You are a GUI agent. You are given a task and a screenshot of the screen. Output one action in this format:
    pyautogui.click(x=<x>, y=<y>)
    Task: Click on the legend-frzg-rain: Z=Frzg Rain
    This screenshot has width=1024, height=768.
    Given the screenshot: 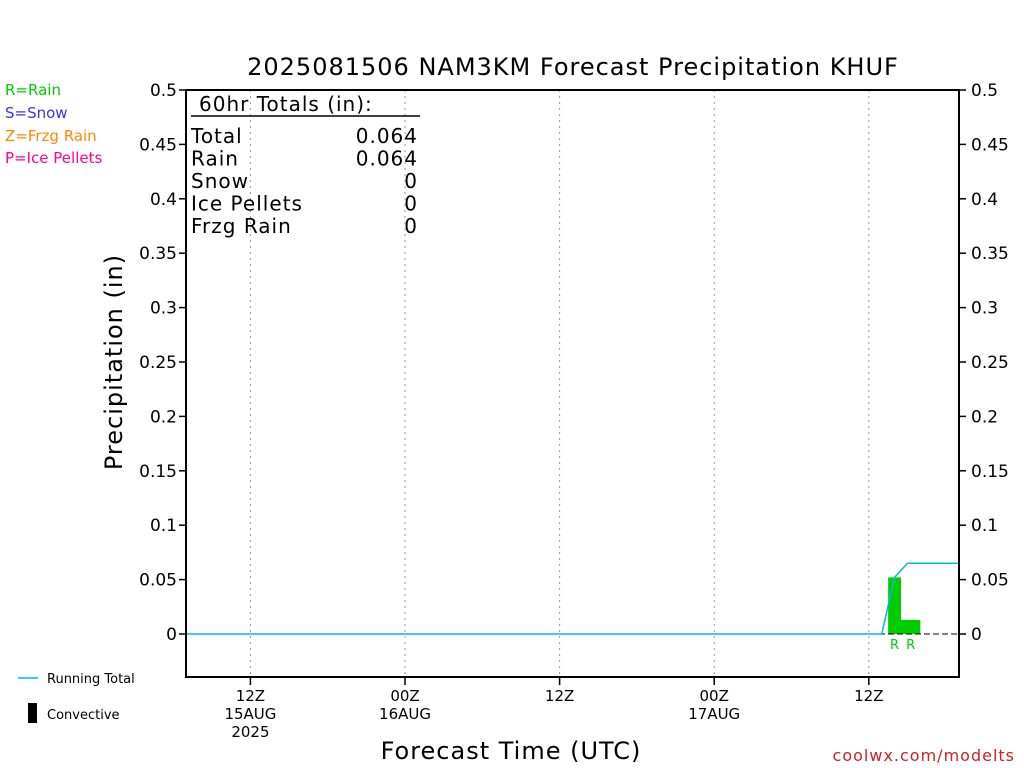 What is the action you would take?
    pyautogui.click(x=51, y=136)
    